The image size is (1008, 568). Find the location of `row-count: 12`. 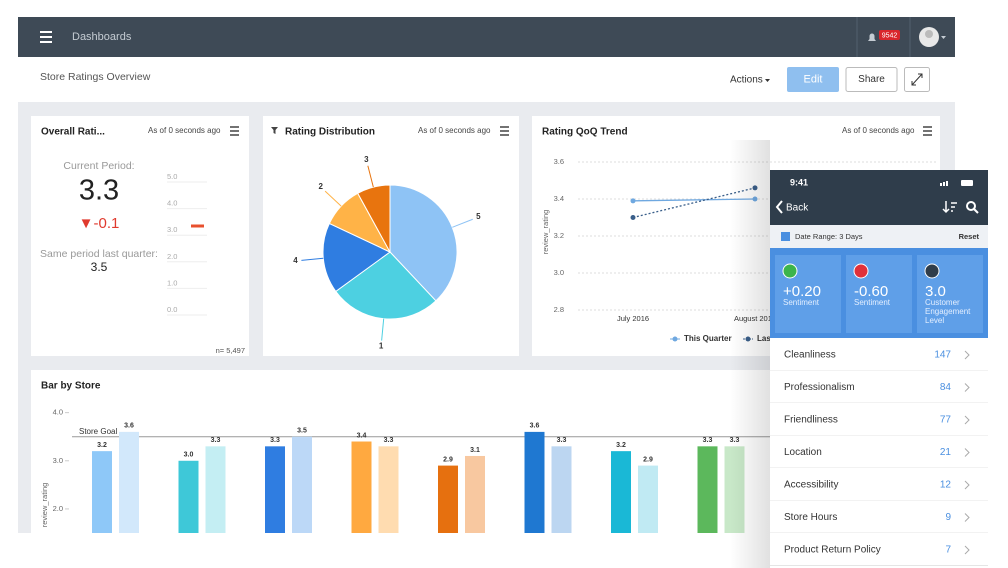

row-count: 12 is located at coordinates (946, 485).